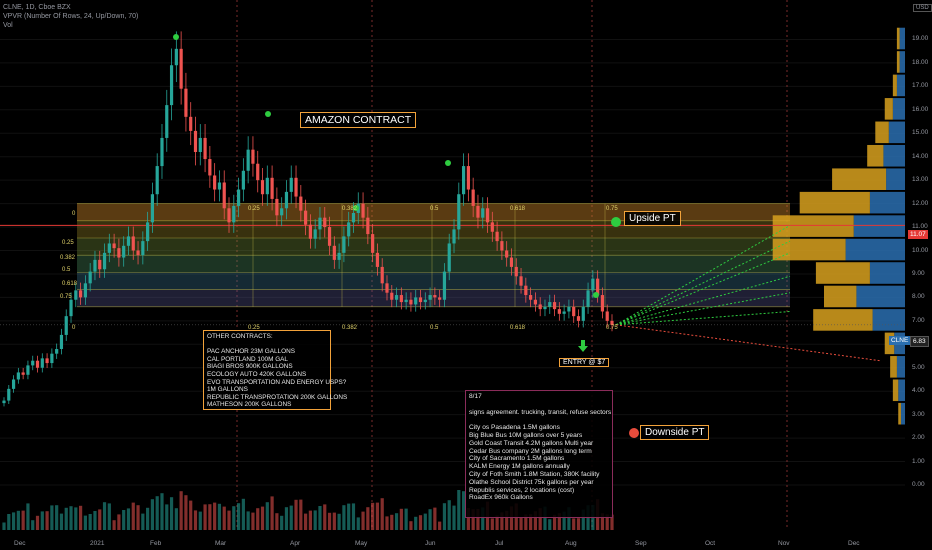 This screenshot has height=550, width=932. What do you see at coordinates (71, 16) in the screenshot?
I see `indicator-line: VPVR (Number Of Rows, 24, Up/Down, 70)` at bounding box center [71, 16].